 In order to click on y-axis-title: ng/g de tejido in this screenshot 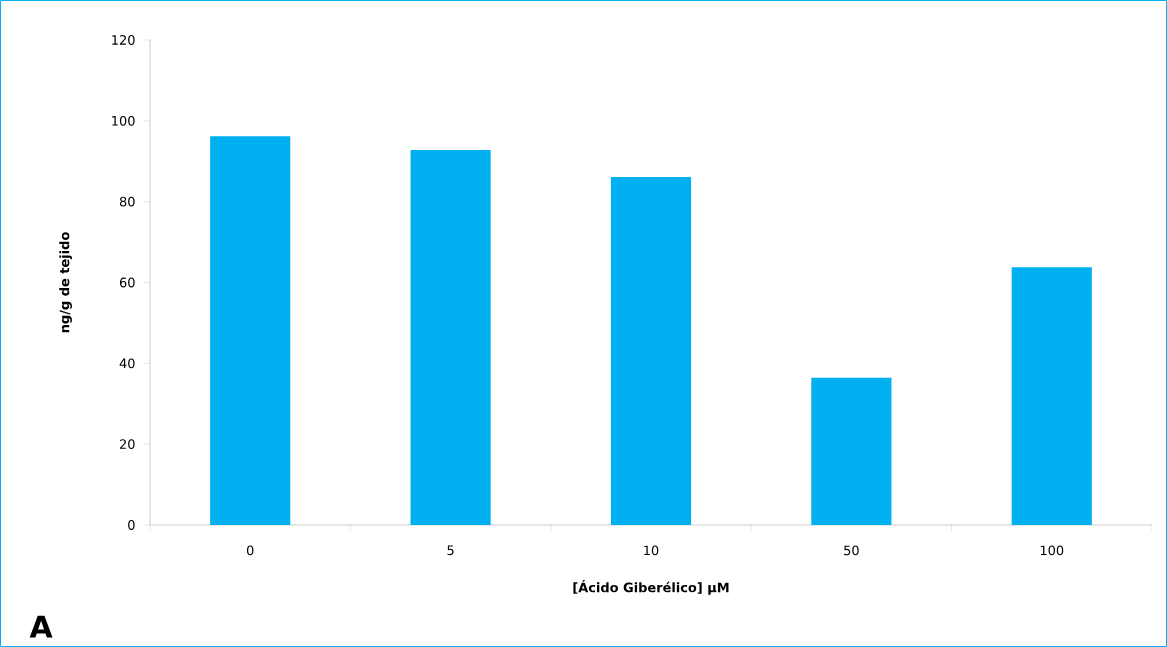, I will do `click(65, 282)`.